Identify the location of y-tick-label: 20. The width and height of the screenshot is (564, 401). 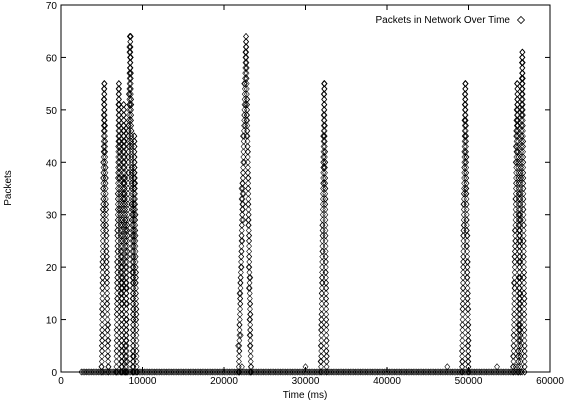
(52, 268).